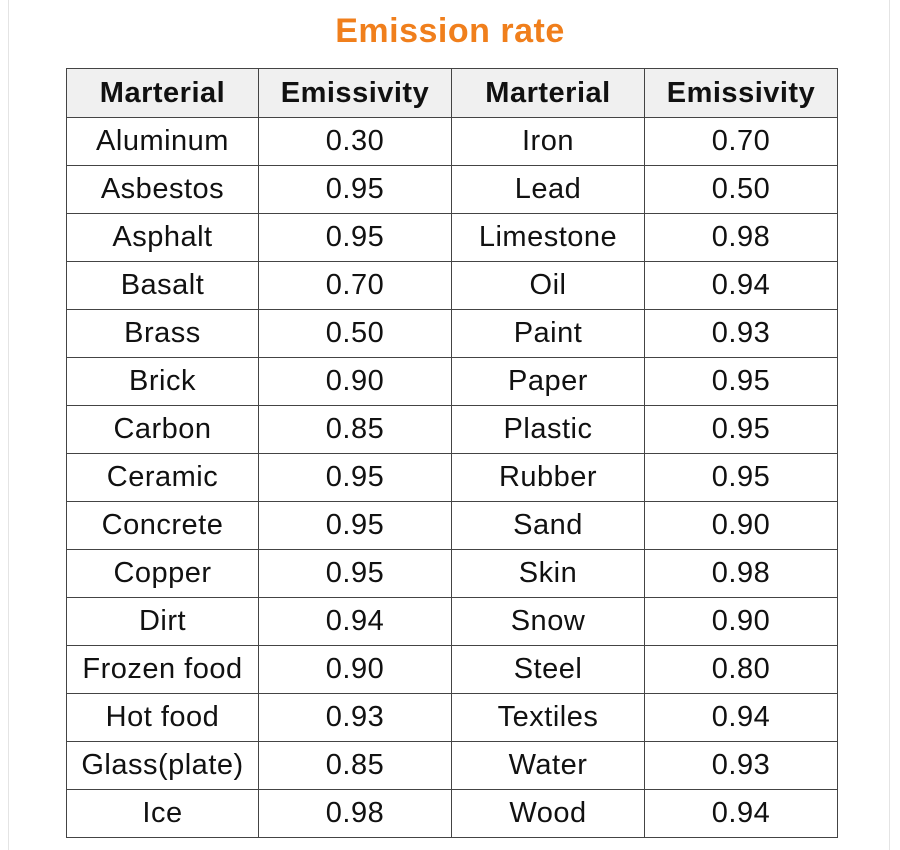  Describe the element at coordinates (548, 669) in the screenshot. I see `material-cell: Steel` at that location.